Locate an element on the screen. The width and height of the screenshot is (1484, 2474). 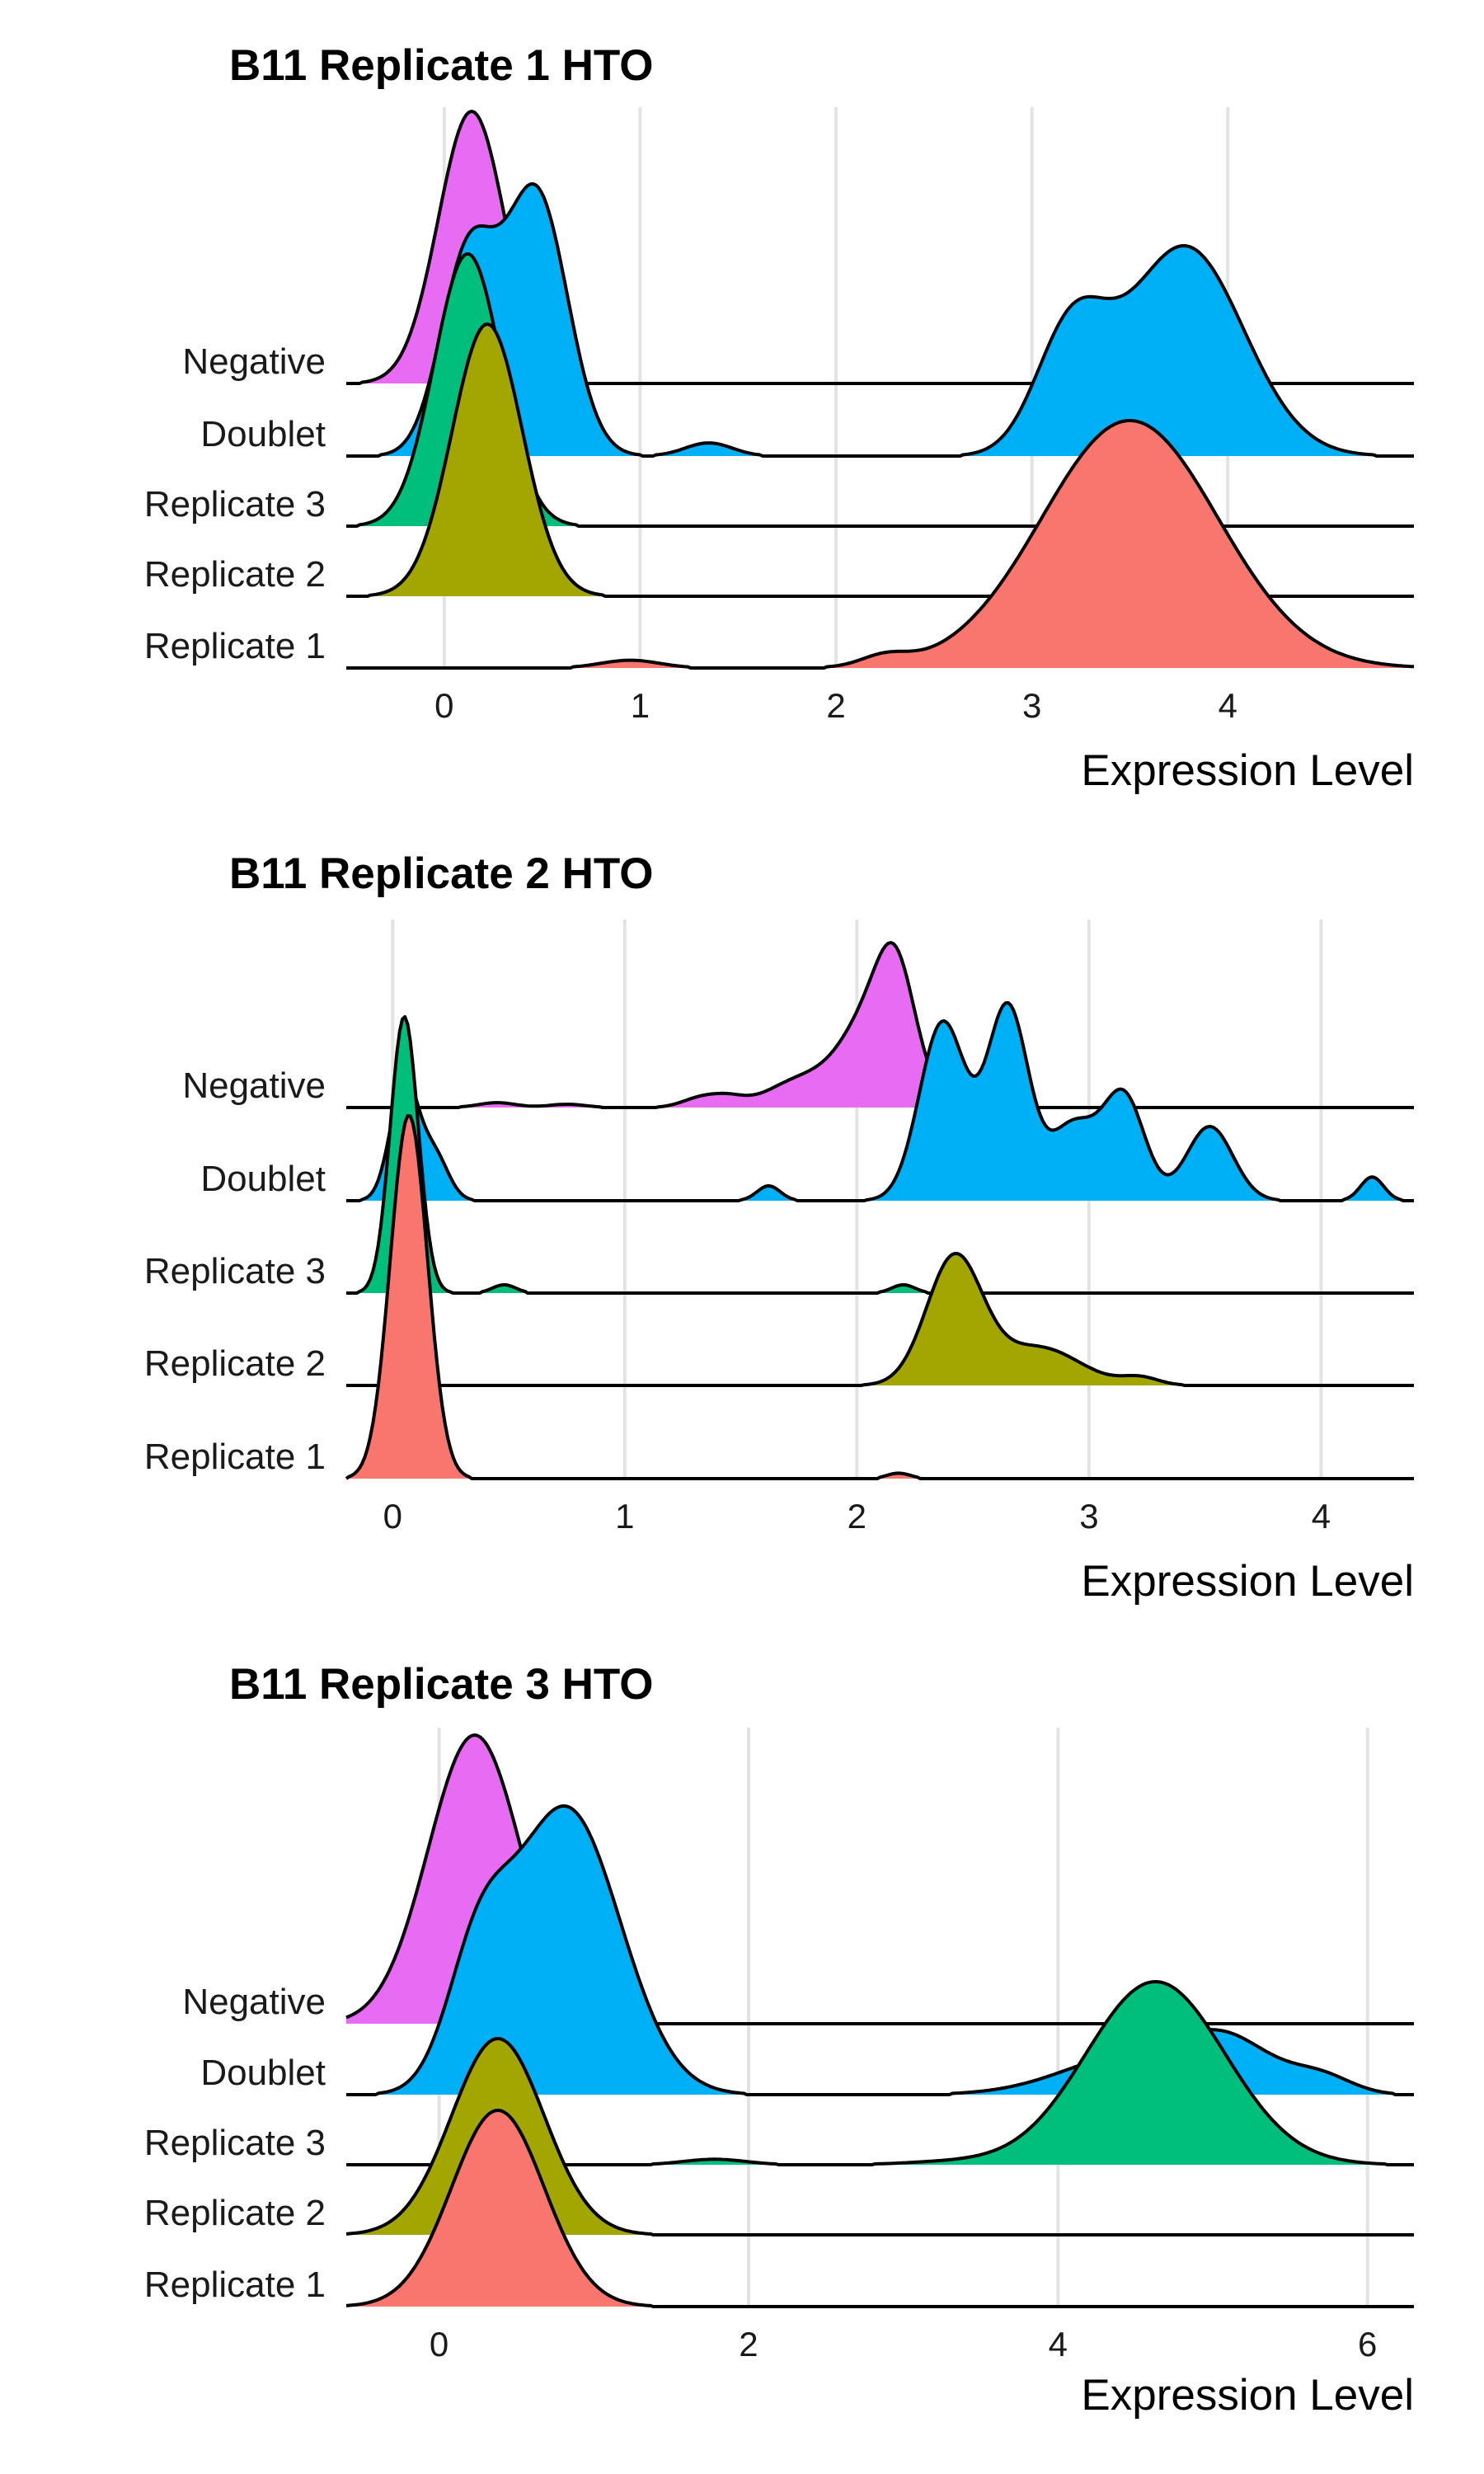
panel-2-ridge-fill-doublet is located at coordinates (880, 1102).